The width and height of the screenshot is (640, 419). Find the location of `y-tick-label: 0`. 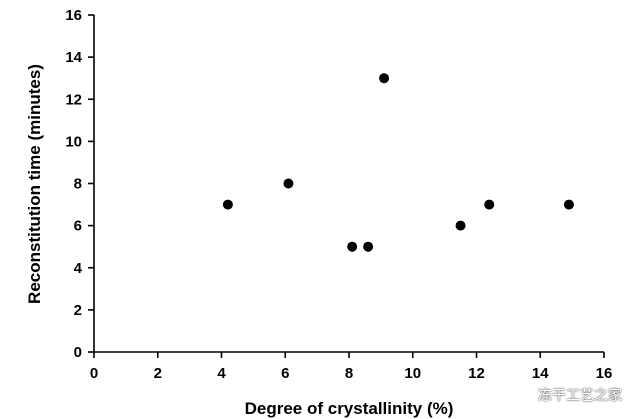

y-tick-label: 0 is located at coordinates (78, 352).